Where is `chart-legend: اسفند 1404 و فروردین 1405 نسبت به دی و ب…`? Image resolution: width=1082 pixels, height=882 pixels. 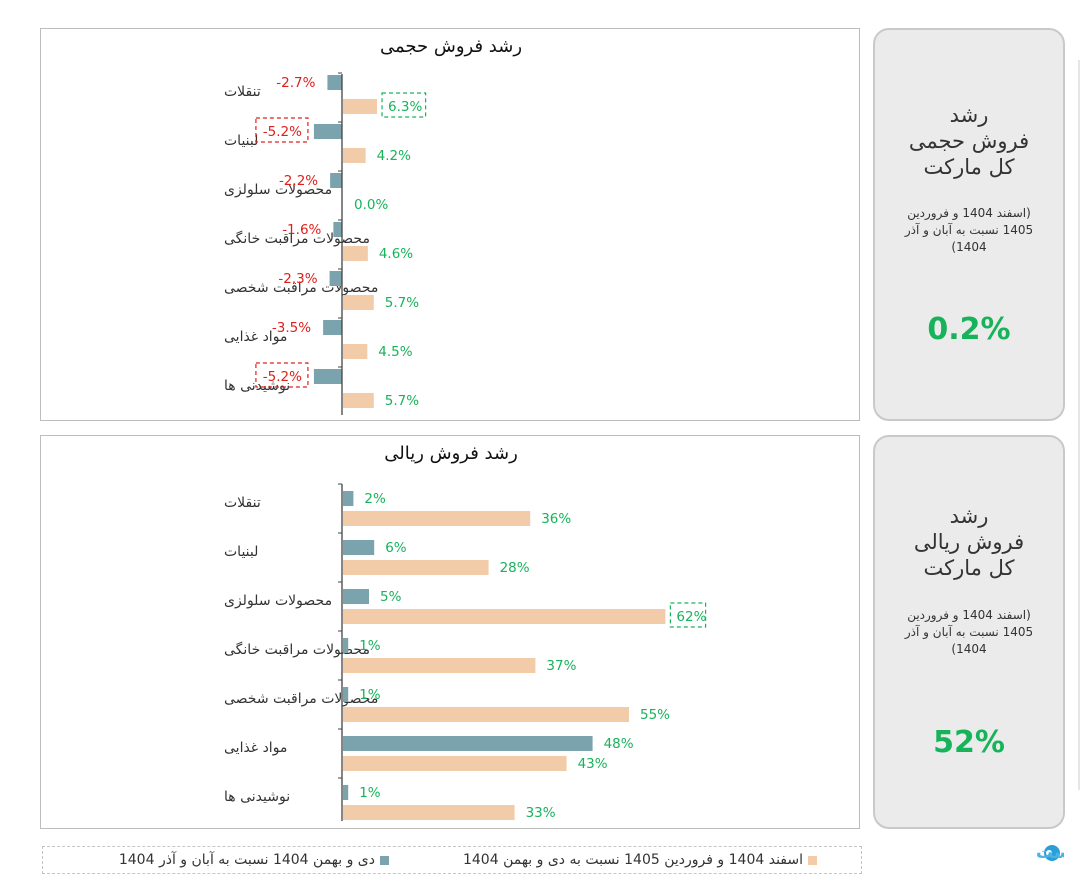 chart-legend: اسفند 1404 و فروردین 1405 نسبت به دی و ب… is located at coordinates (452, 860).